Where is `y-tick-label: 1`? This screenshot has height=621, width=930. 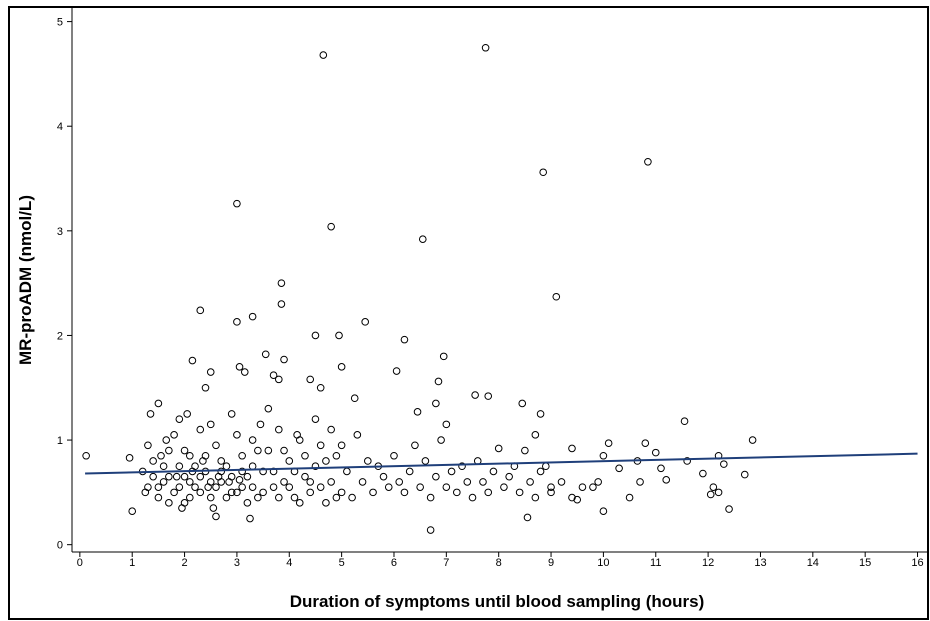 y-tick-label: 1 is located at coordinates (60, 441).